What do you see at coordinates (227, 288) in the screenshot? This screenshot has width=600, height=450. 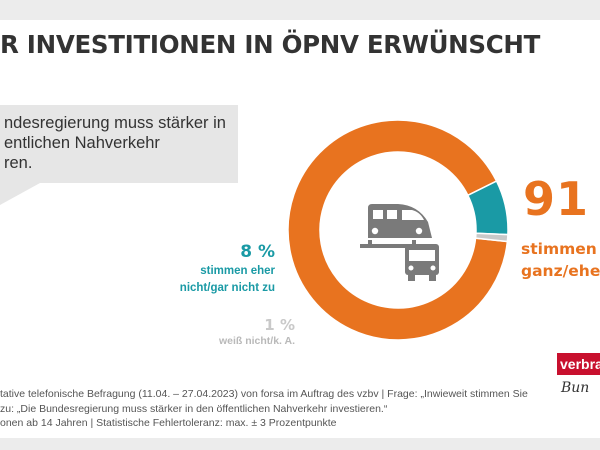 I see `slice-label-disagree-line-2: nicht/gar nicht zu` at bounding box center [227, 288].